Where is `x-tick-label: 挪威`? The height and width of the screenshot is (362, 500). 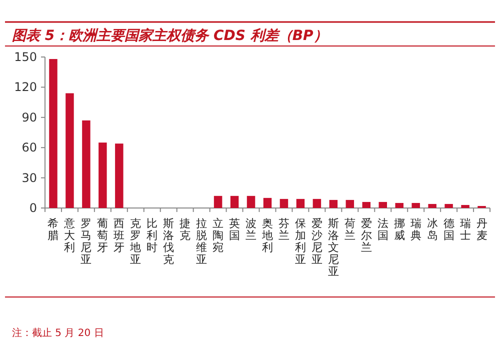
x-tick-label: 挪威 is located at coordinates (399, 229).